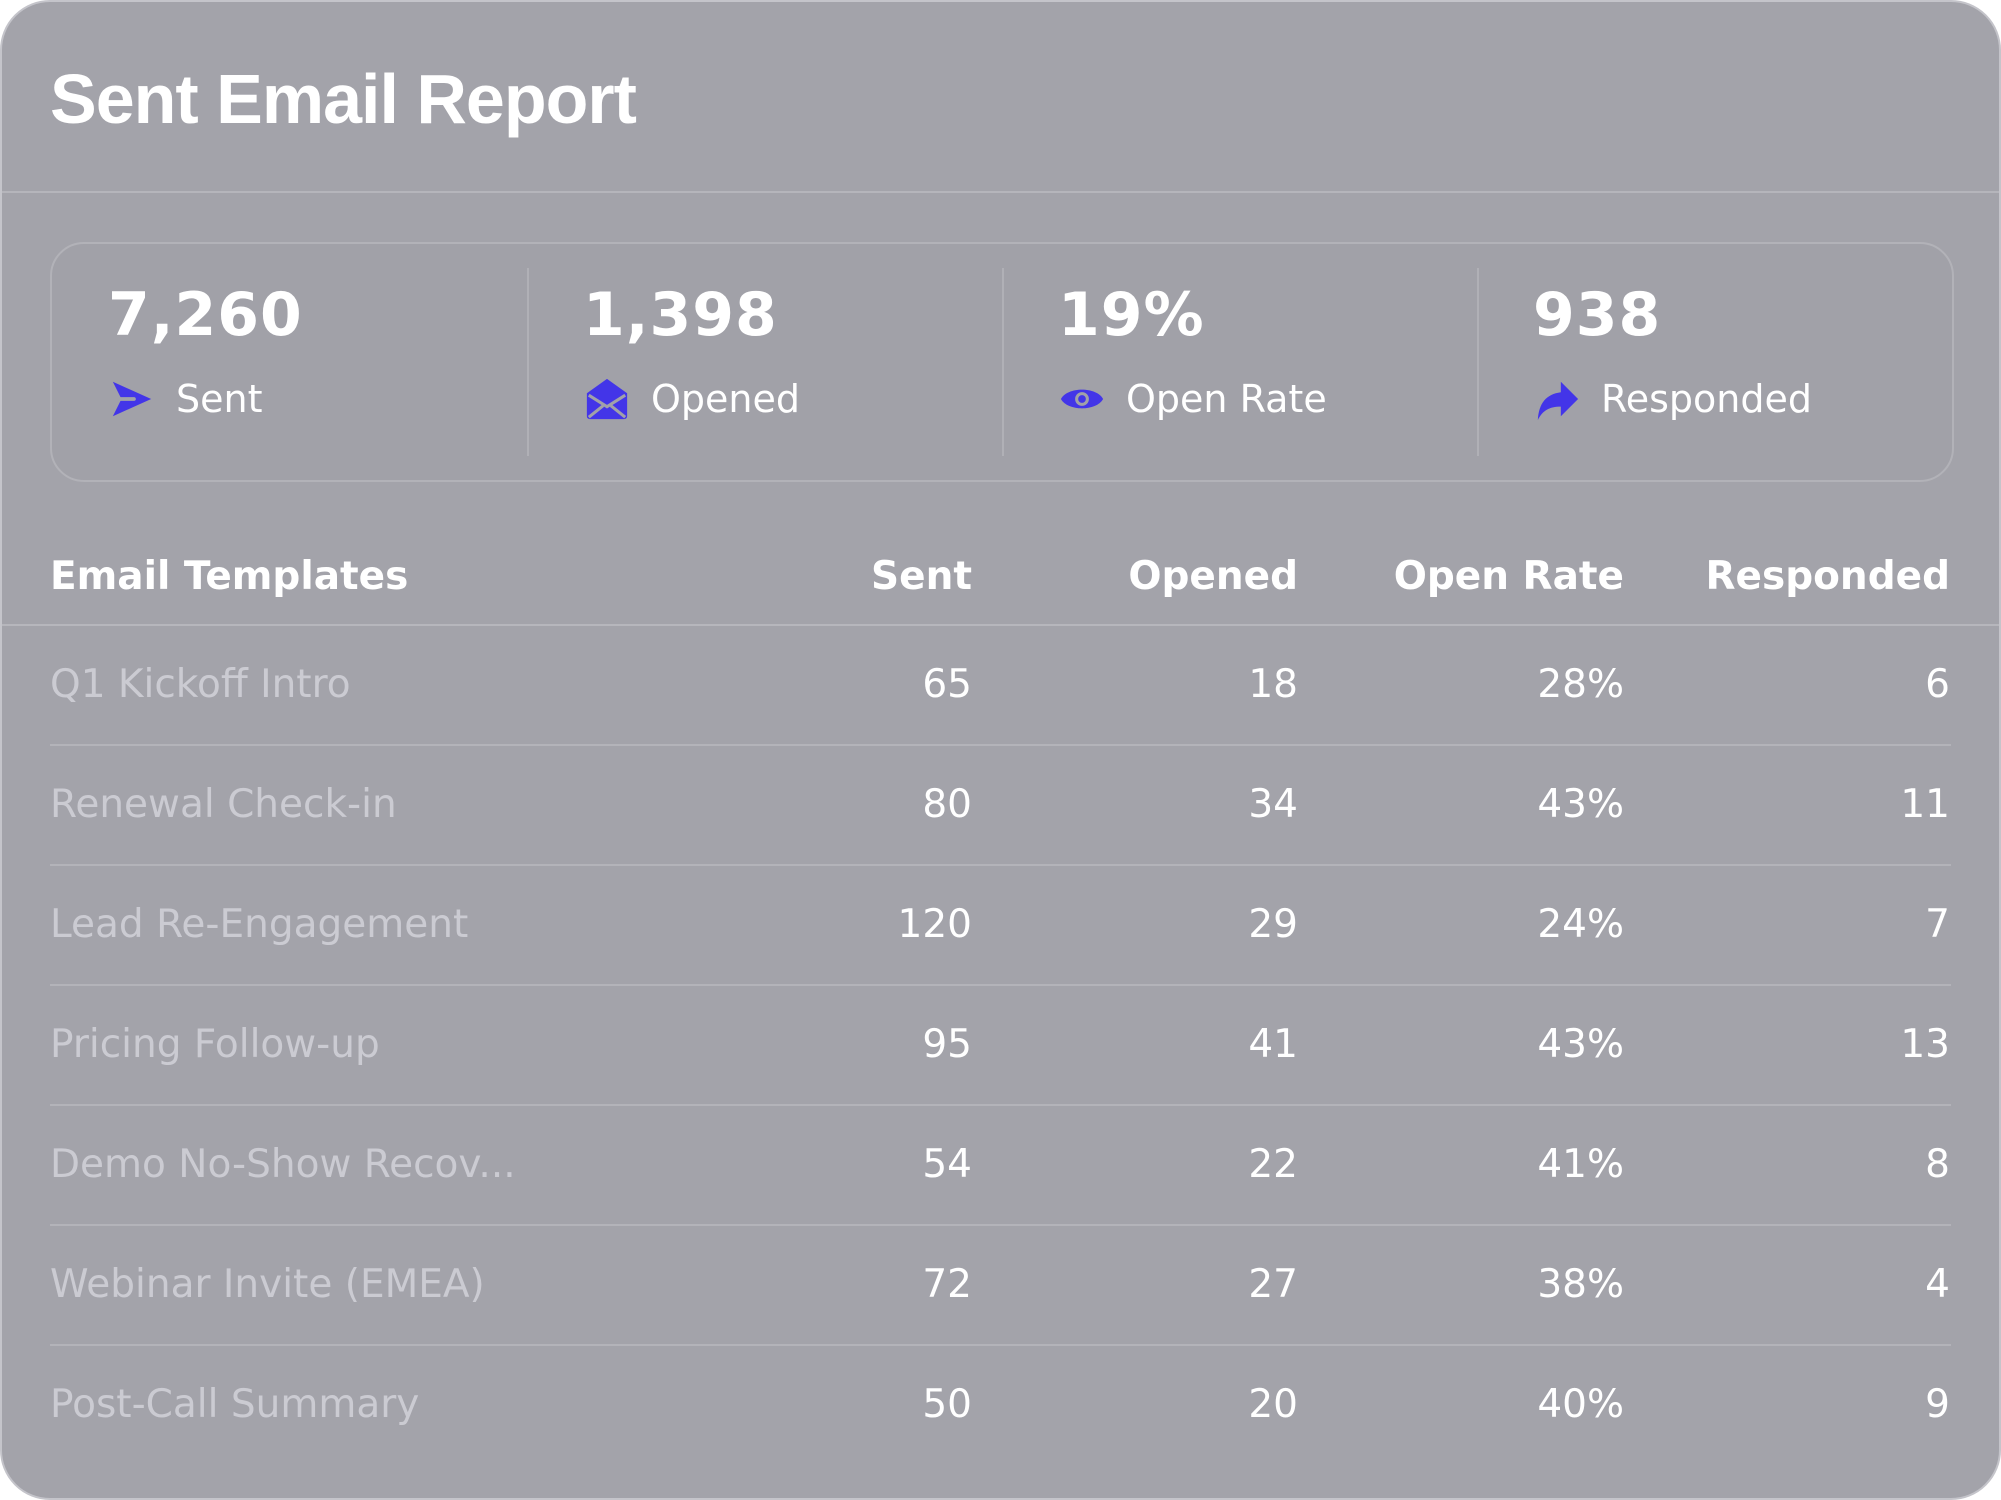 The width and height of the screenshot is (2001, 1500). Describe the element at coordinates (1000, 806) in the screenshot. I see `table-row: Renewal Check-in 80 34 43% 11` at that location.